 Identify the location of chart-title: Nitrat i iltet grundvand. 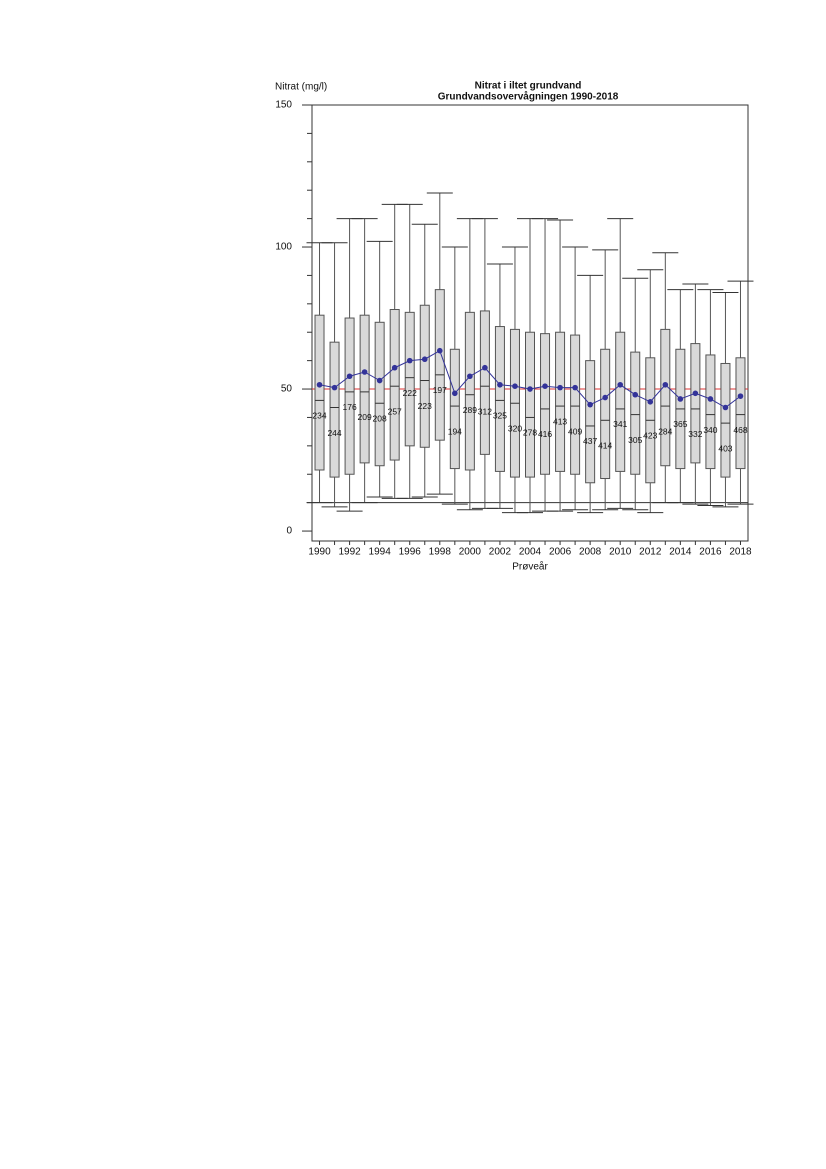
(528, 86).